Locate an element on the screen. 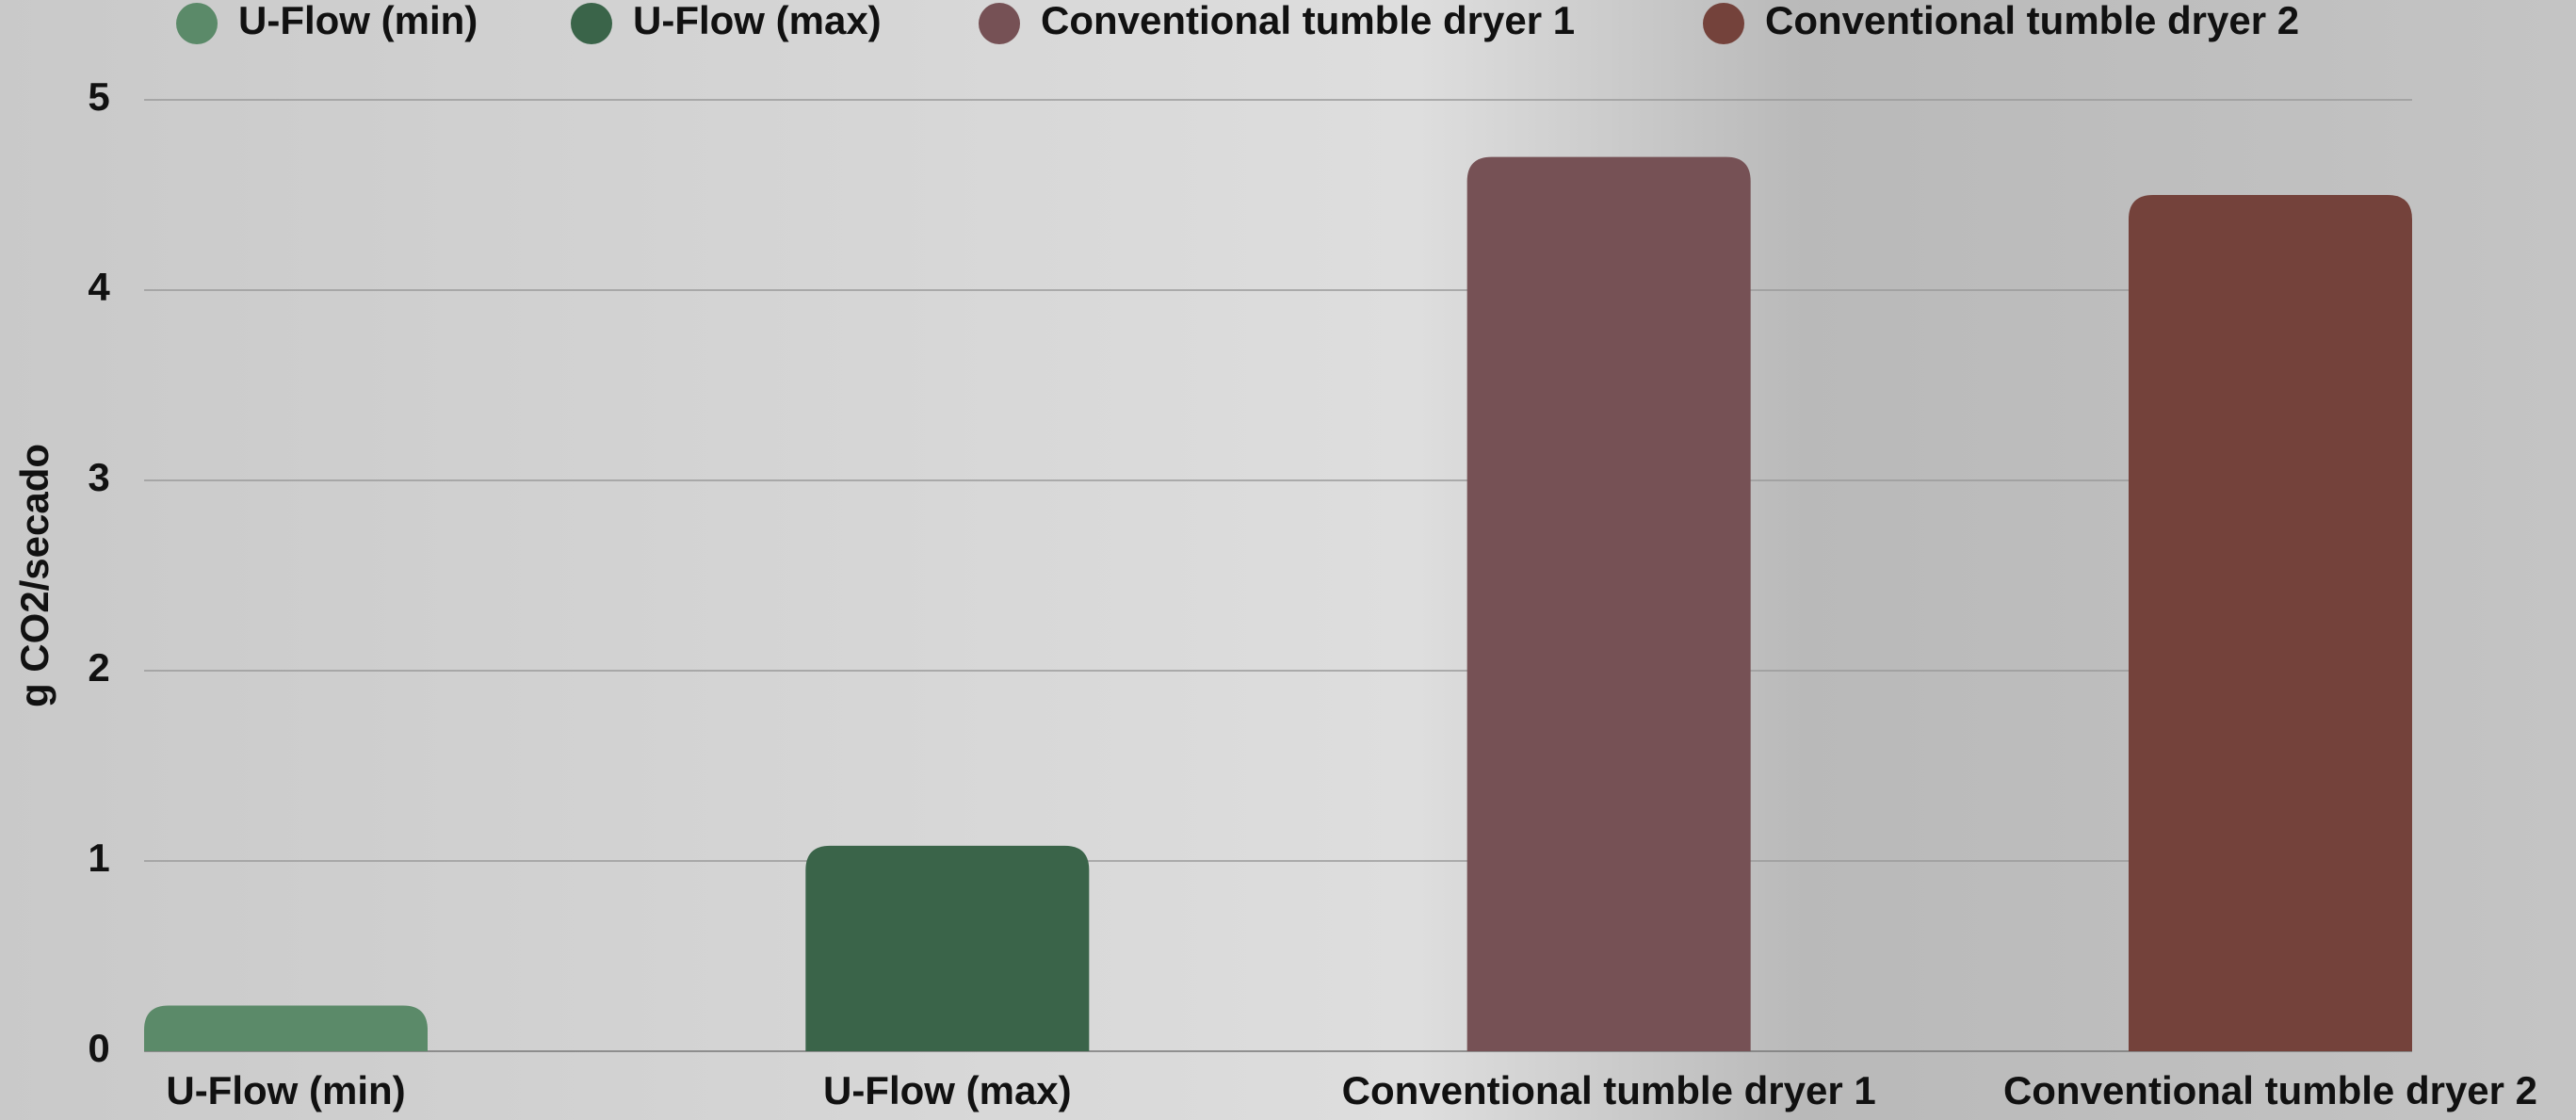  y-axis-label: g CO2/secado is located at coordinates (34, 575).